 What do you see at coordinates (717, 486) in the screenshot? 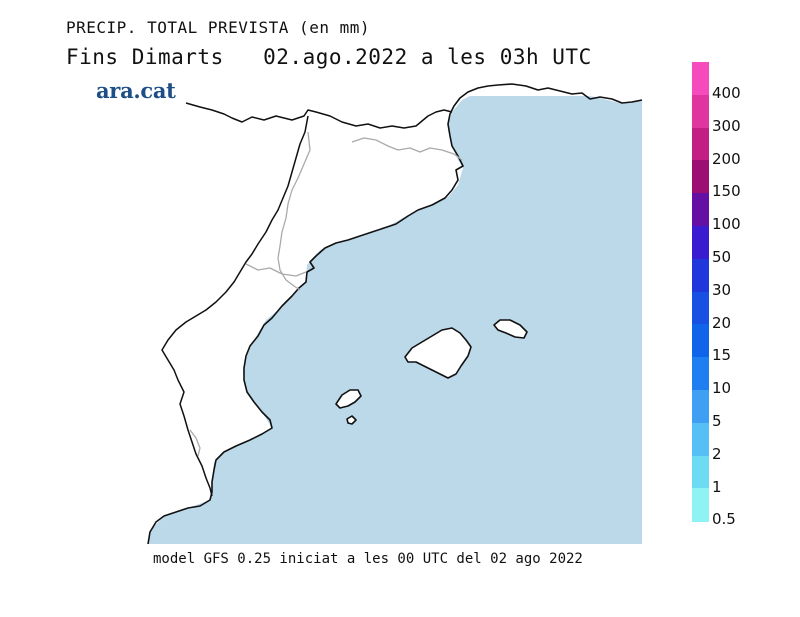
I see `legend-label-1: 1` at bounding box center [717, 486].